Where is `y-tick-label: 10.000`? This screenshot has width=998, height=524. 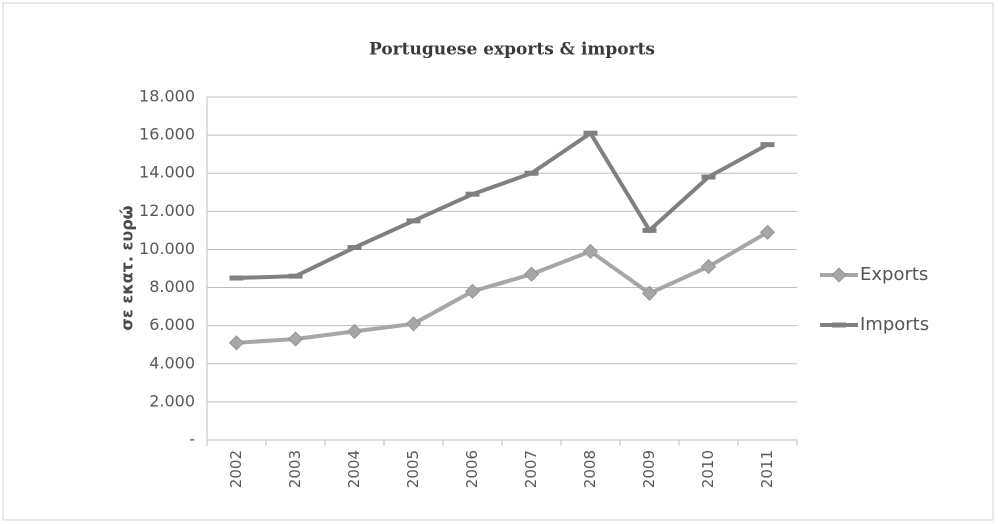
y-tick-label: 10.000 is located at coordinates (167, 248).